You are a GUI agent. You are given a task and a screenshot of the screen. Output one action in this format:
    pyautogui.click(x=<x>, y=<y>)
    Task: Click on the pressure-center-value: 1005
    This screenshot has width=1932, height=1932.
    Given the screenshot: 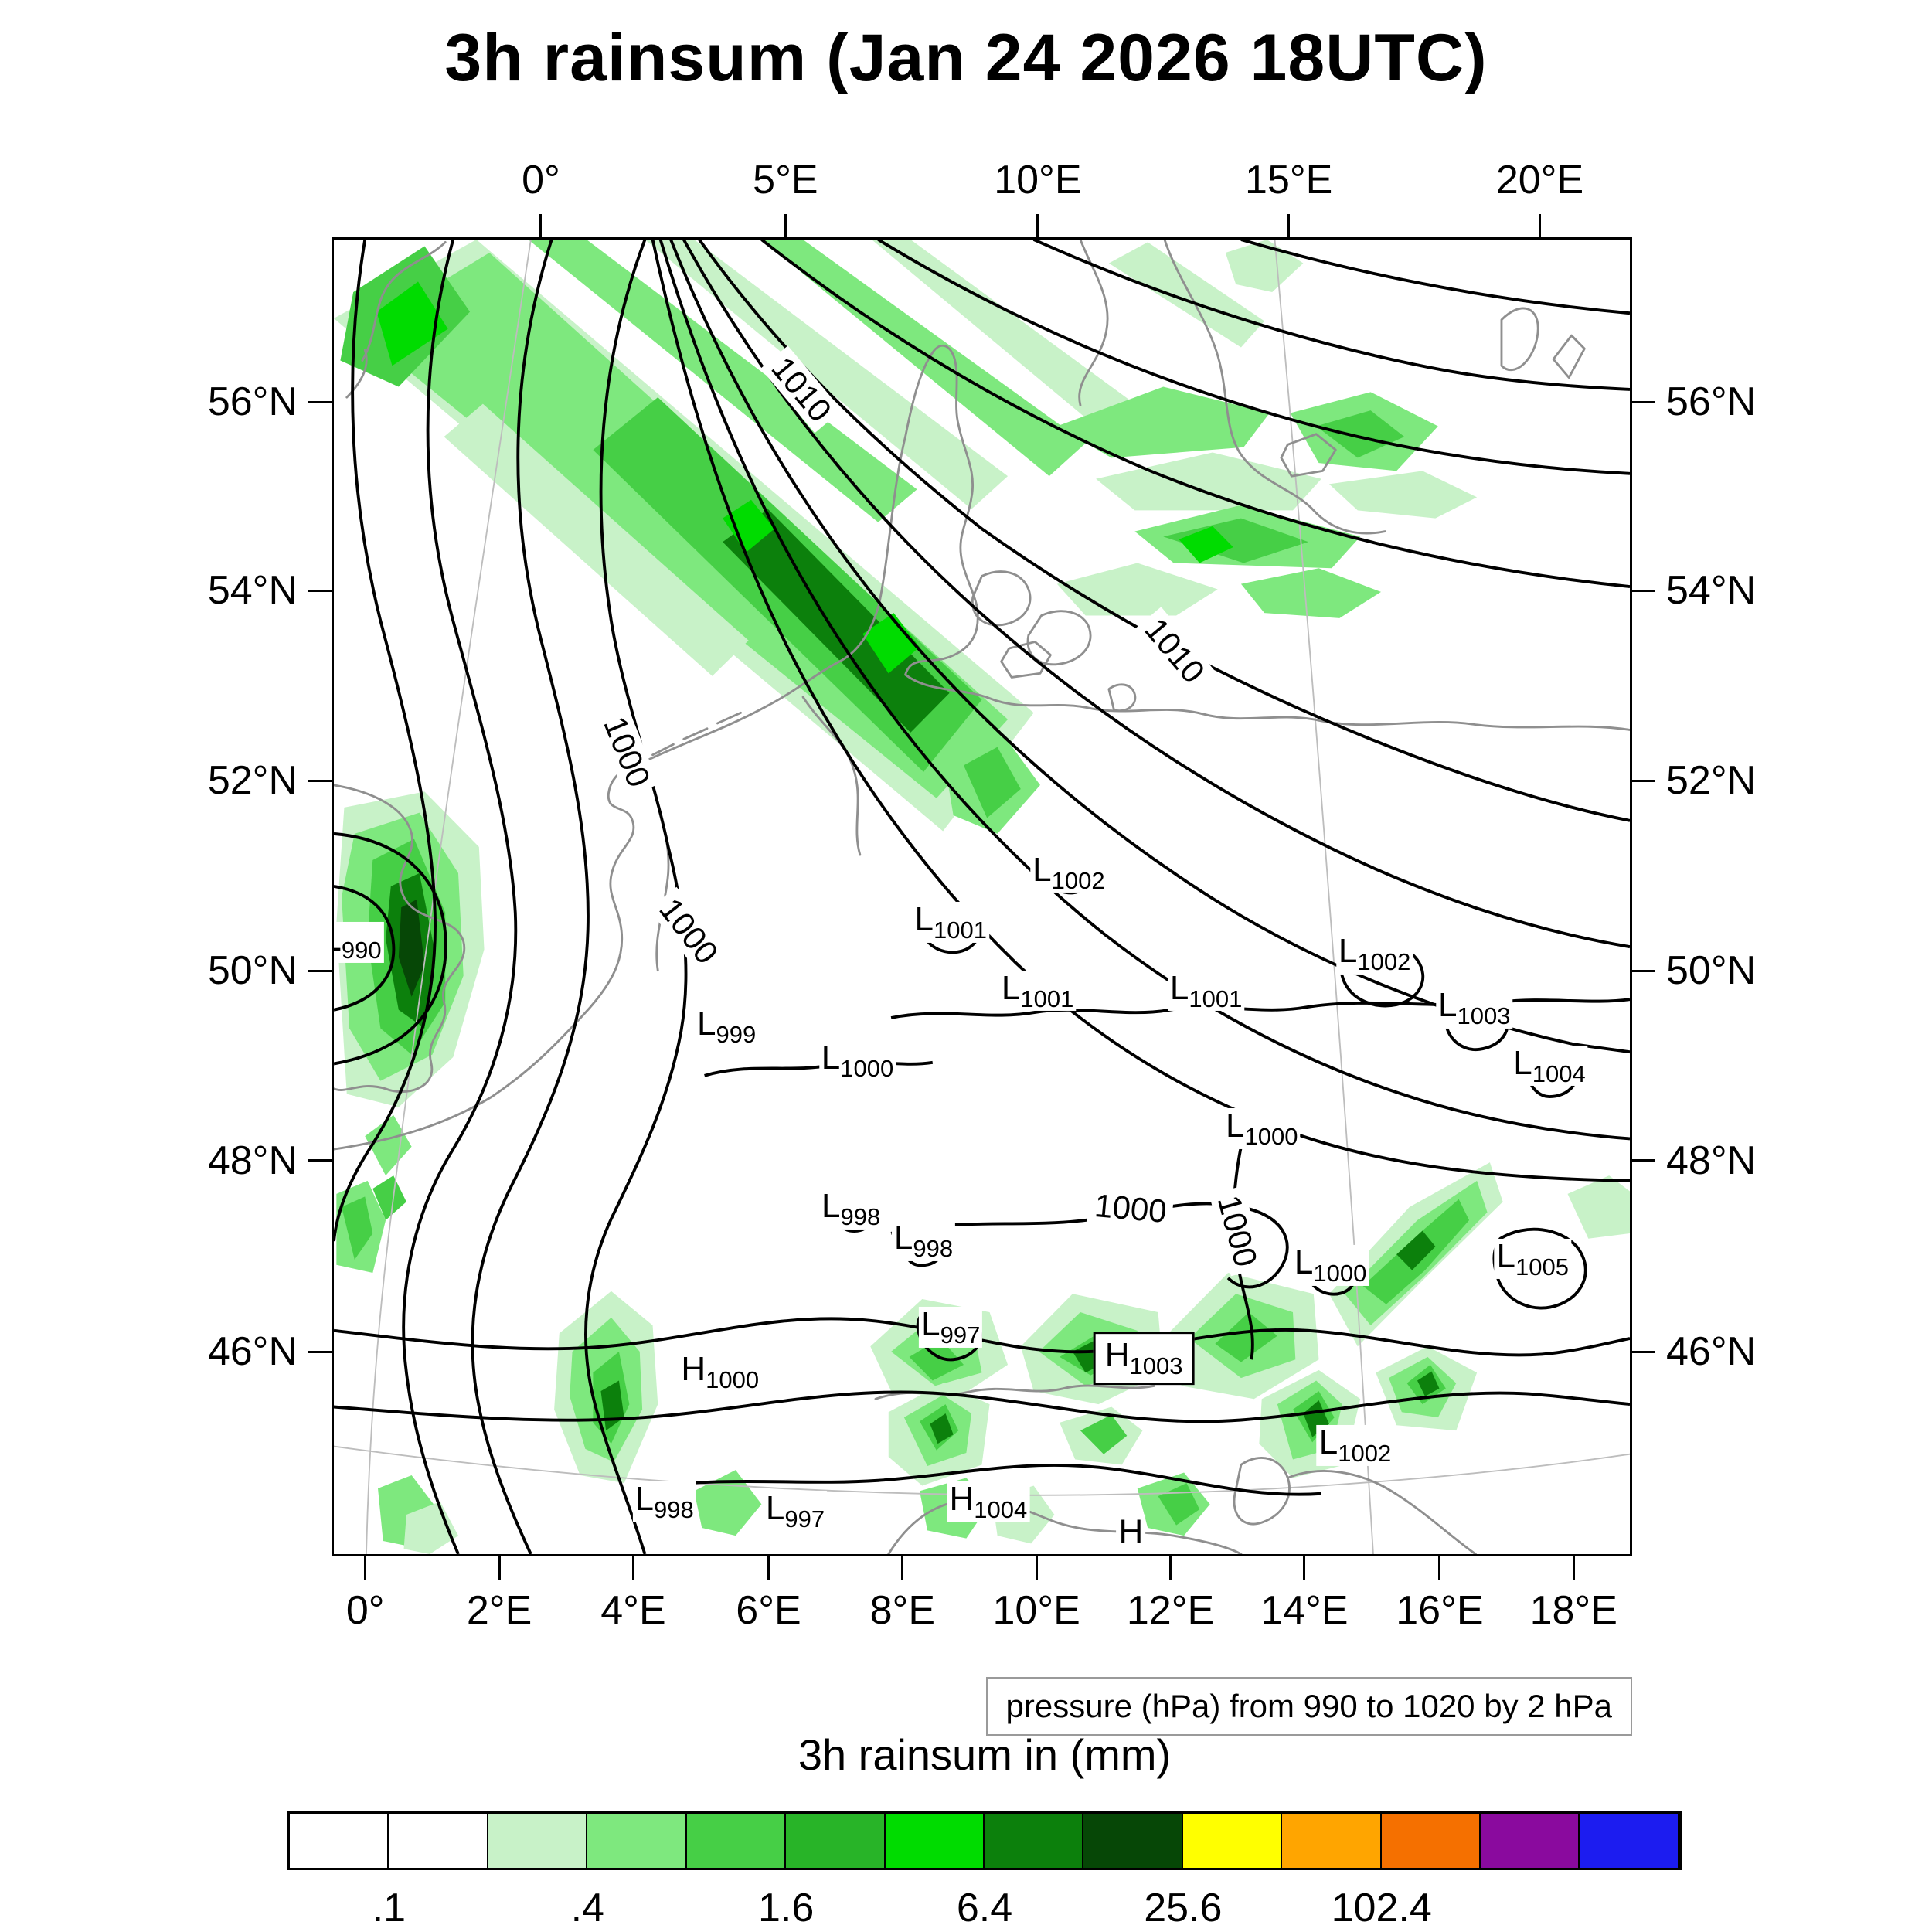 What is the action you would take?
    pyautogui.click(x=1542, y=1267)
    